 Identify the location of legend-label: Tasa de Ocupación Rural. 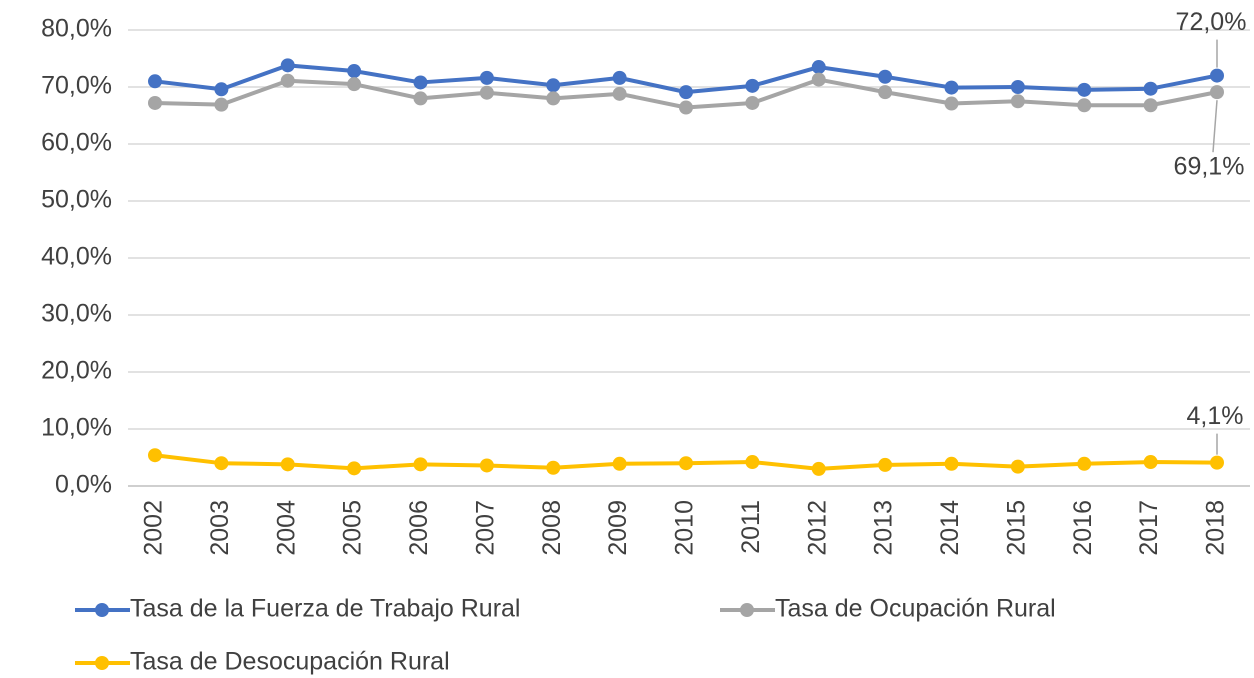
(915, 609).